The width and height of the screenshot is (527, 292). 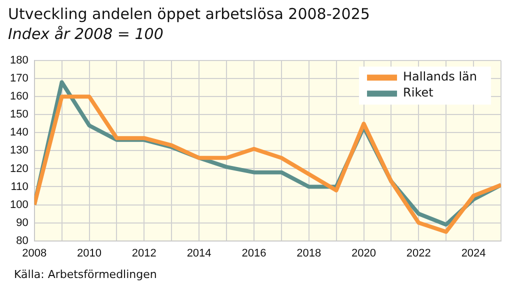 What do you see at coordinates (19, 168) in the screenshot?
I see `y-tick-label: 120` at bounding box center [19, 168].